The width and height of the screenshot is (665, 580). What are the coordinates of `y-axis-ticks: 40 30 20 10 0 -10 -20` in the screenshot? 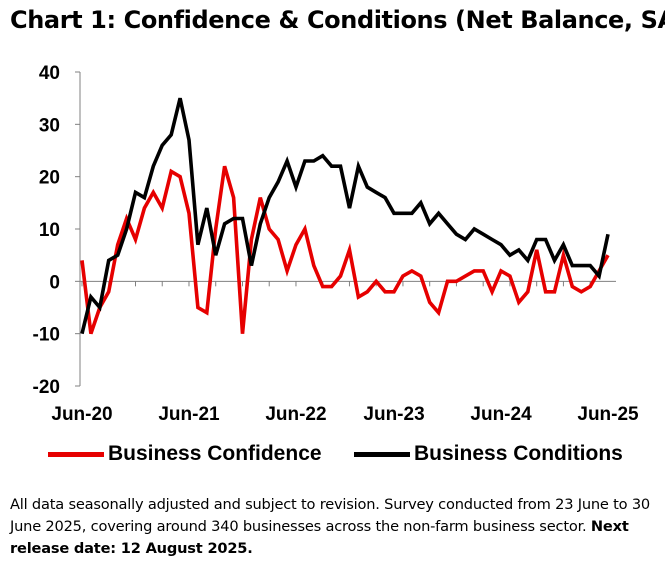 It's located at (56, 230).